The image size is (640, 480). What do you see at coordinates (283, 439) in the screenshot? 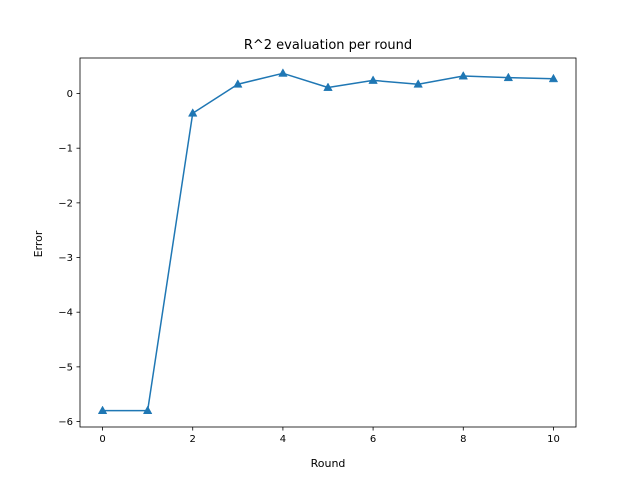
I see `x-tick-label: 4` at bounding box center [283, 439].